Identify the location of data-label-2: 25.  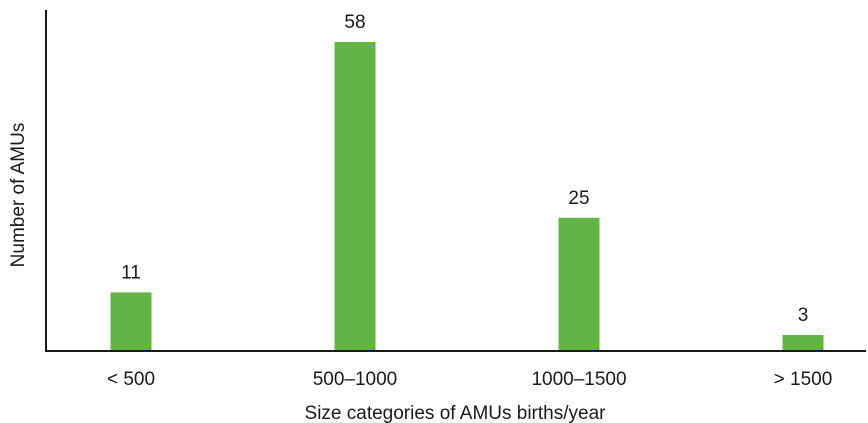
(578, 198).